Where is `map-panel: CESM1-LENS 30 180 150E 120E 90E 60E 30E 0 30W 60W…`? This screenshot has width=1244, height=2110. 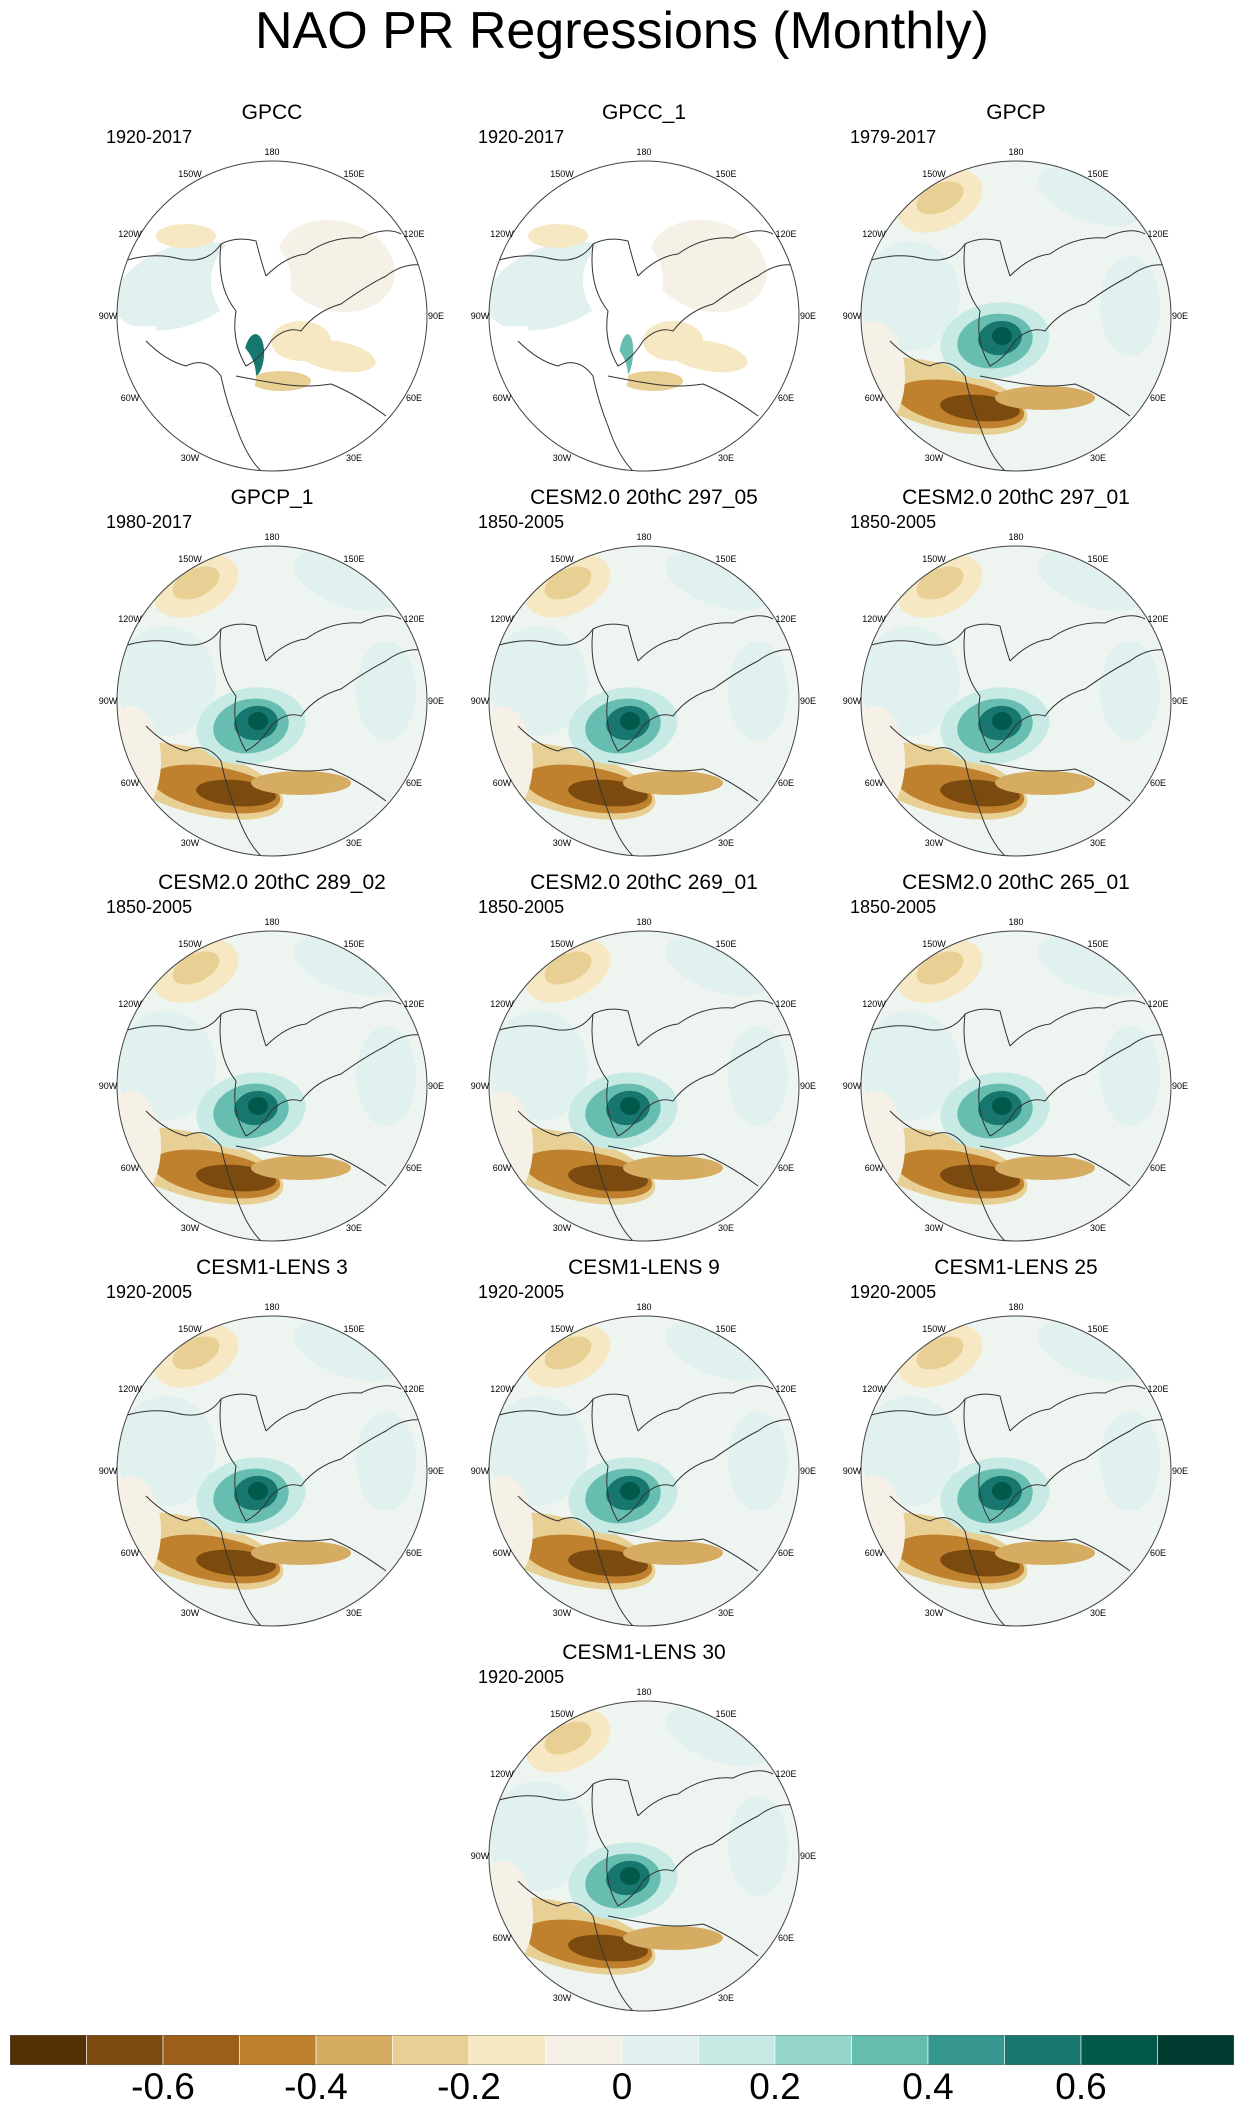
map-panel: CESM1-LENS 30 180 150E 120E 90E 60E 30E 0 30W 60W… is located at coordinates (644, 1830).